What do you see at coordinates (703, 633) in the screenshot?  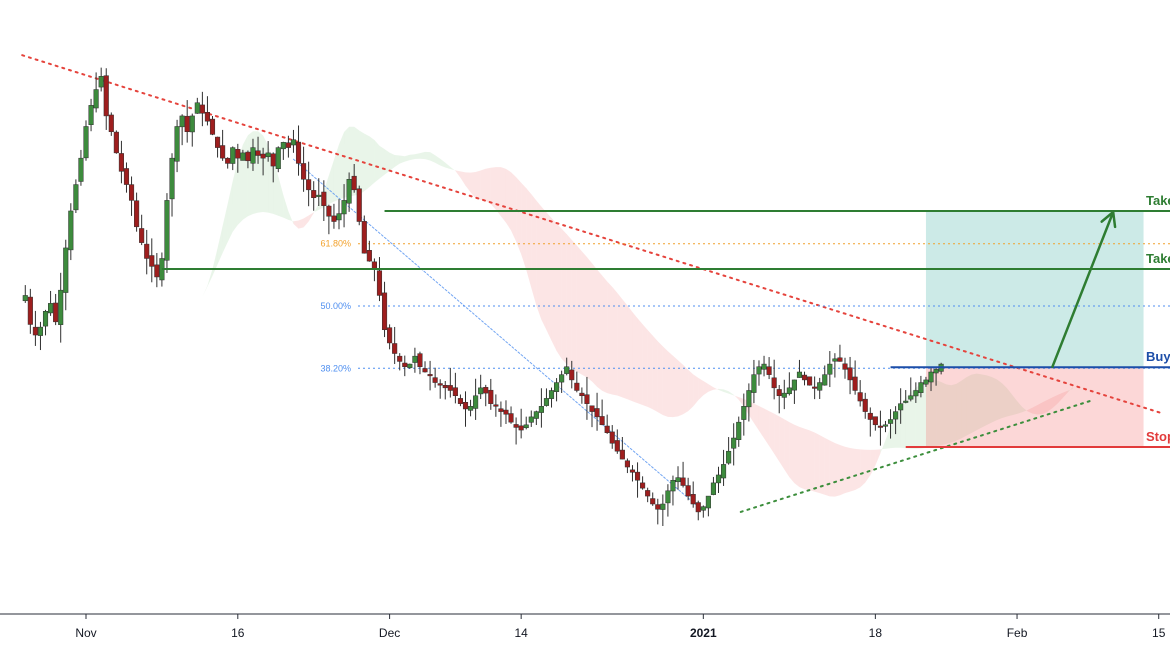 I see `tick-label: 2021` at bounding box center [703, 633].